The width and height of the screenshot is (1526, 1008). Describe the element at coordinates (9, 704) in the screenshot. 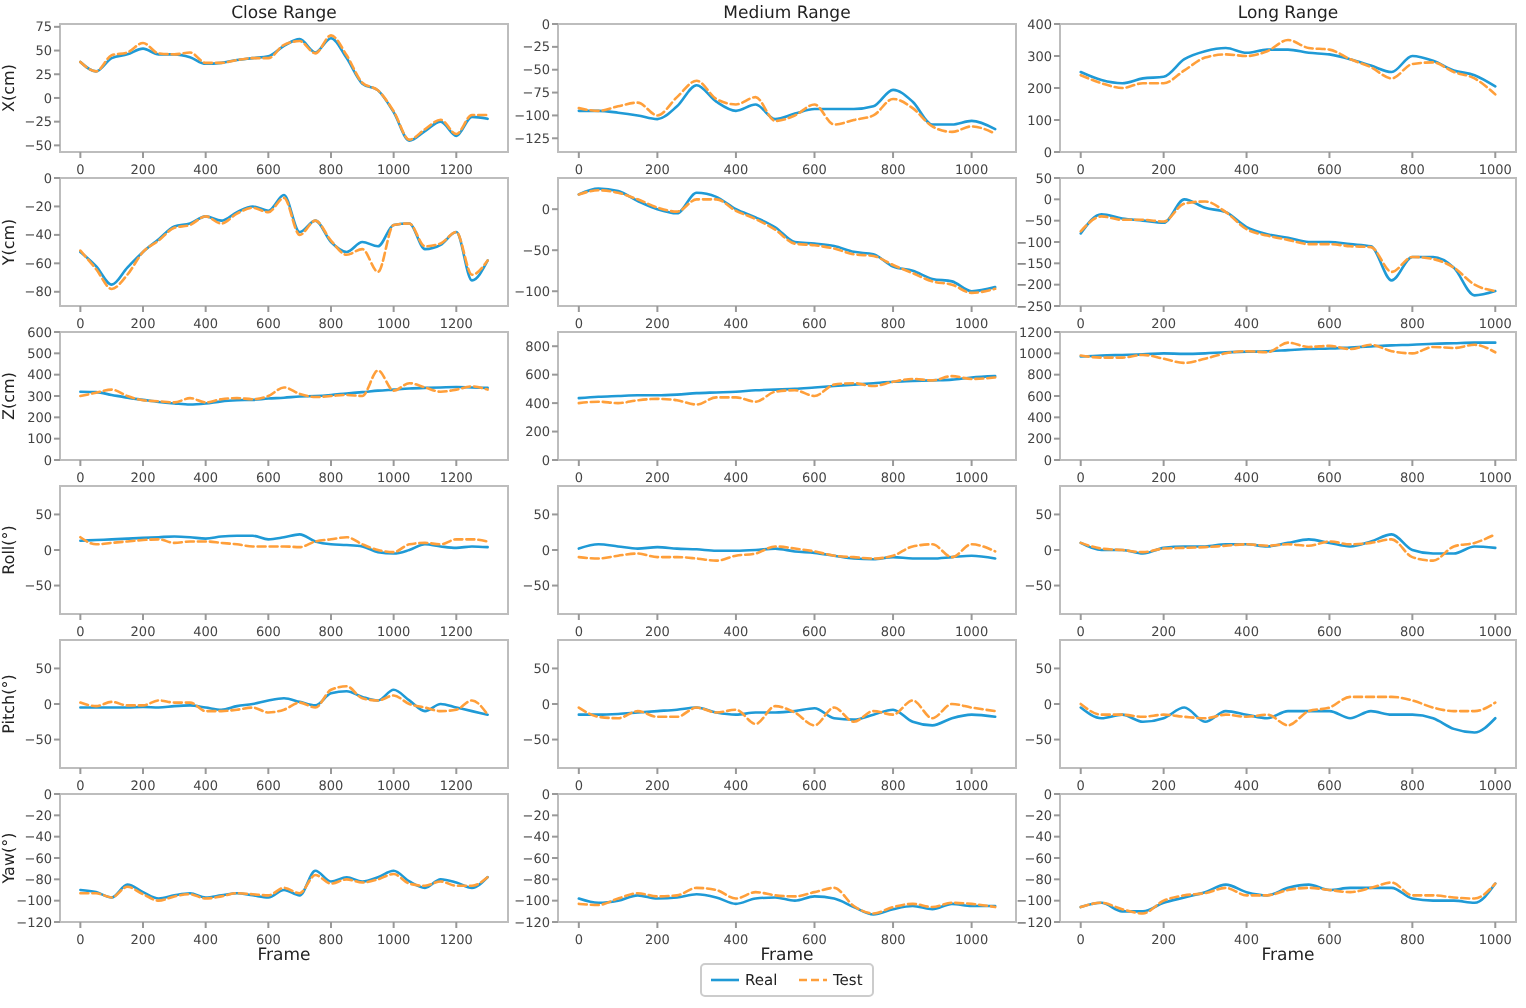

I see `y-axis-title: Pitch(°)` at that location.